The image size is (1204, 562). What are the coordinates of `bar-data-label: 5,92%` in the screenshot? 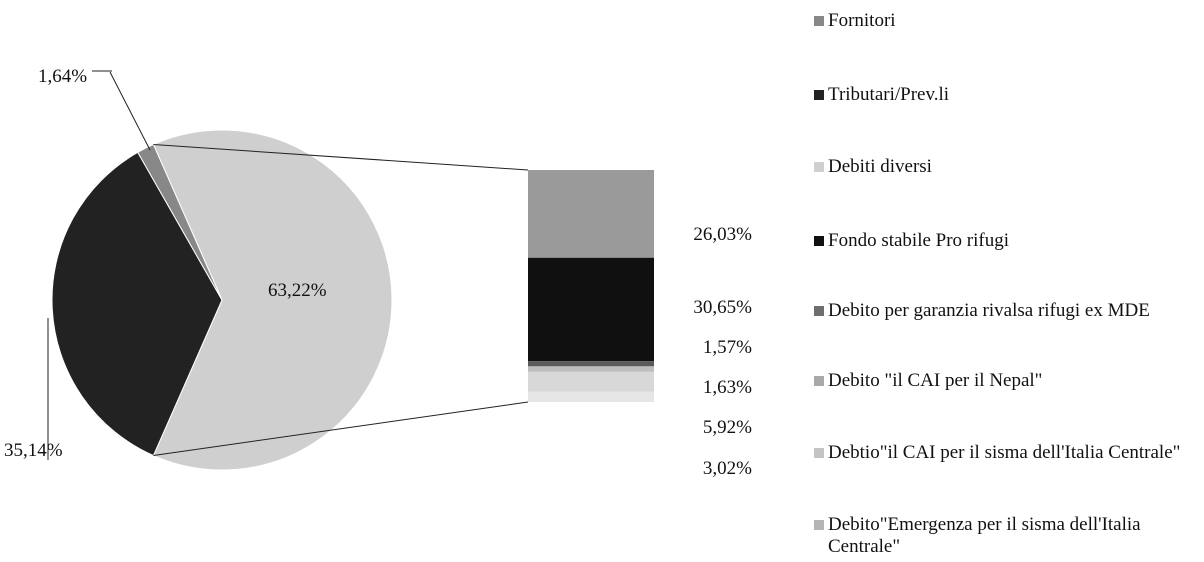 It's located at (727, 427).